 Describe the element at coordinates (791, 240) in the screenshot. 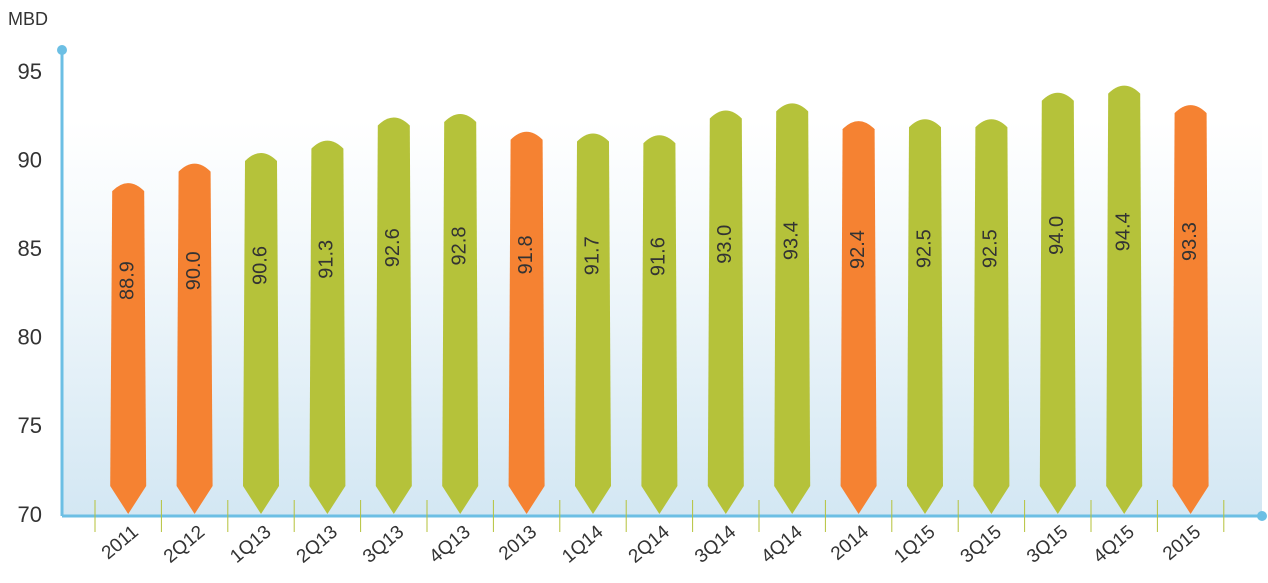

I see `value-label: 93.4` at that location.